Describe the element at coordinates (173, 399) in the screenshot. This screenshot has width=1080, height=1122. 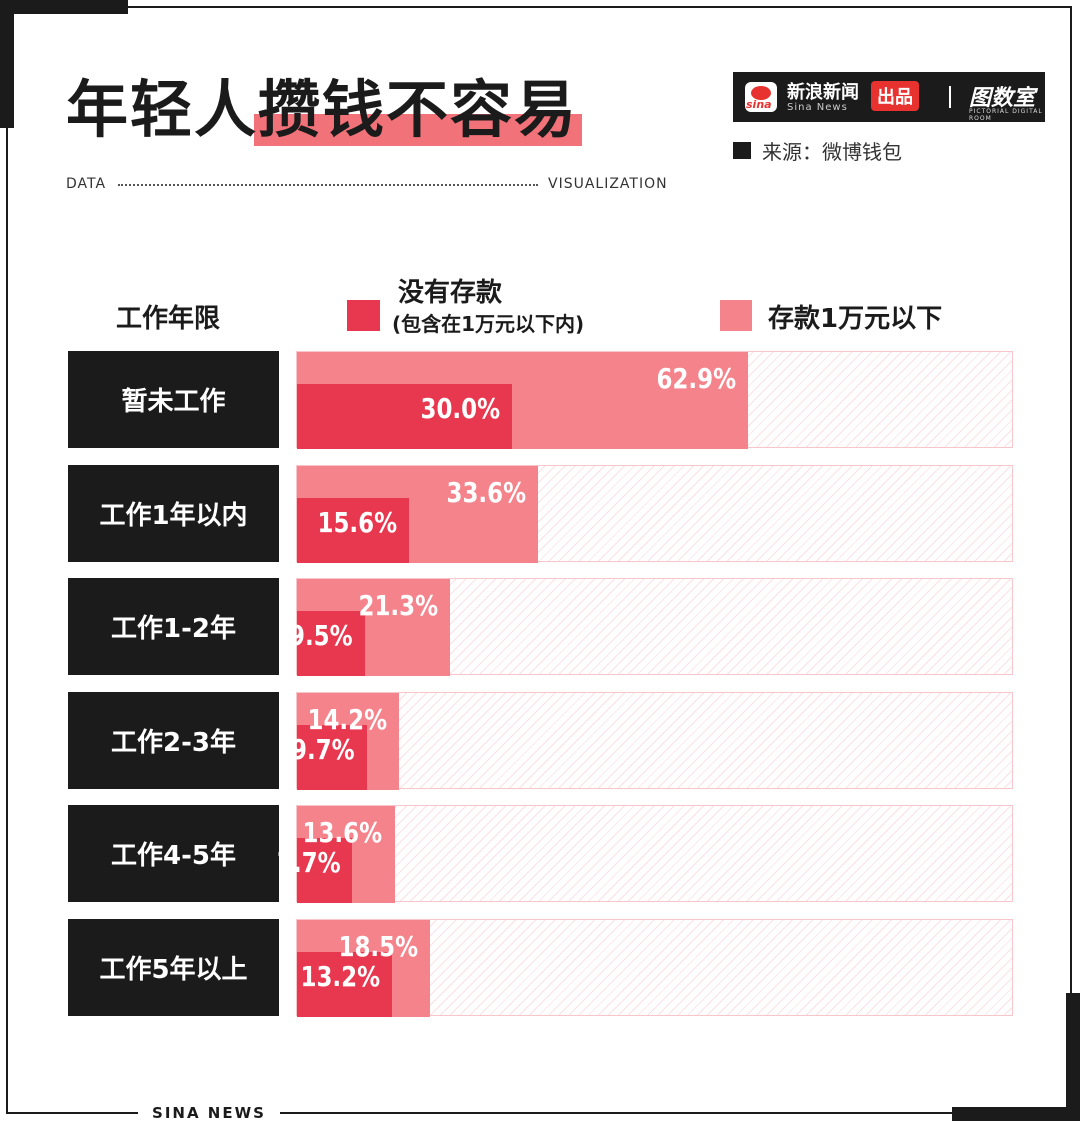
I see `category-label: 暂未工作` at that location.